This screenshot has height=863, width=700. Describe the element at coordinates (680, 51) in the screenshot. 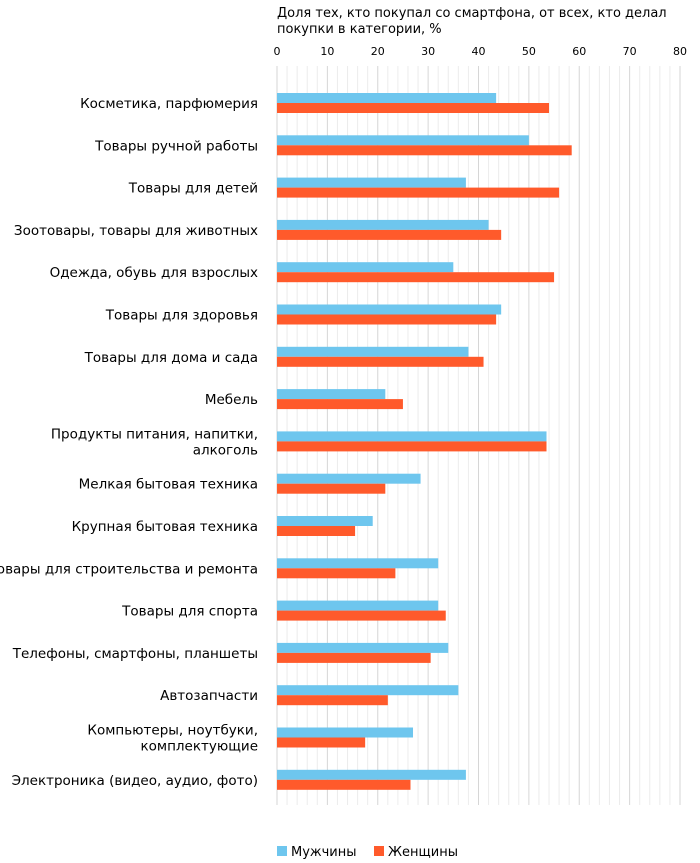

I see `x-tick-label: 80` at that location.